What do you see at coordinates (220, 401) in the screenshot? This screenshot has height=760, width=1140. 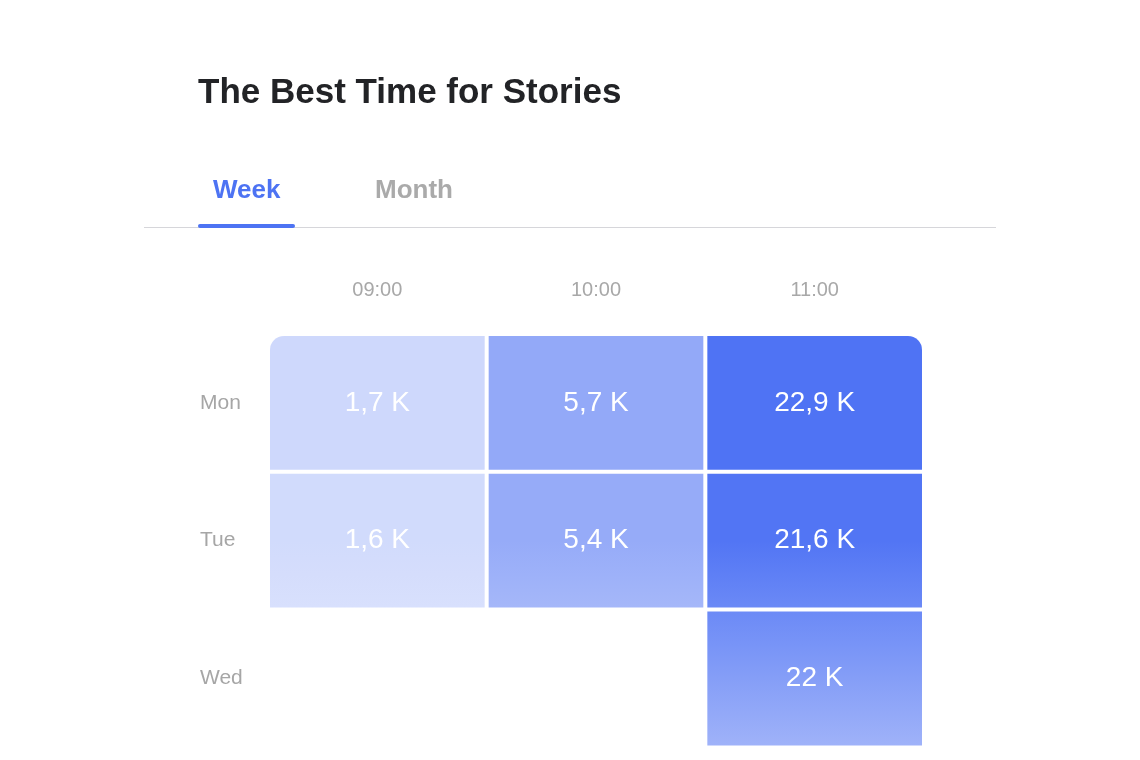 I see `y-tick-label: Mon` at bounding box center [220, 401].